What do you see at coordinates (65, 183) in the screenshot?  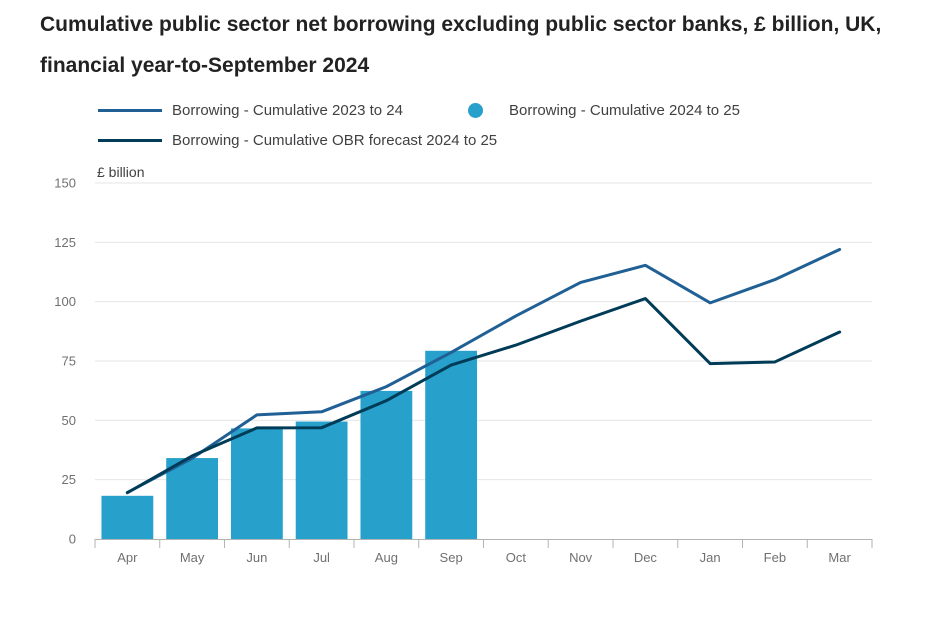 I see `y-tick-label-150: 150` at bounding box center [65, 183].